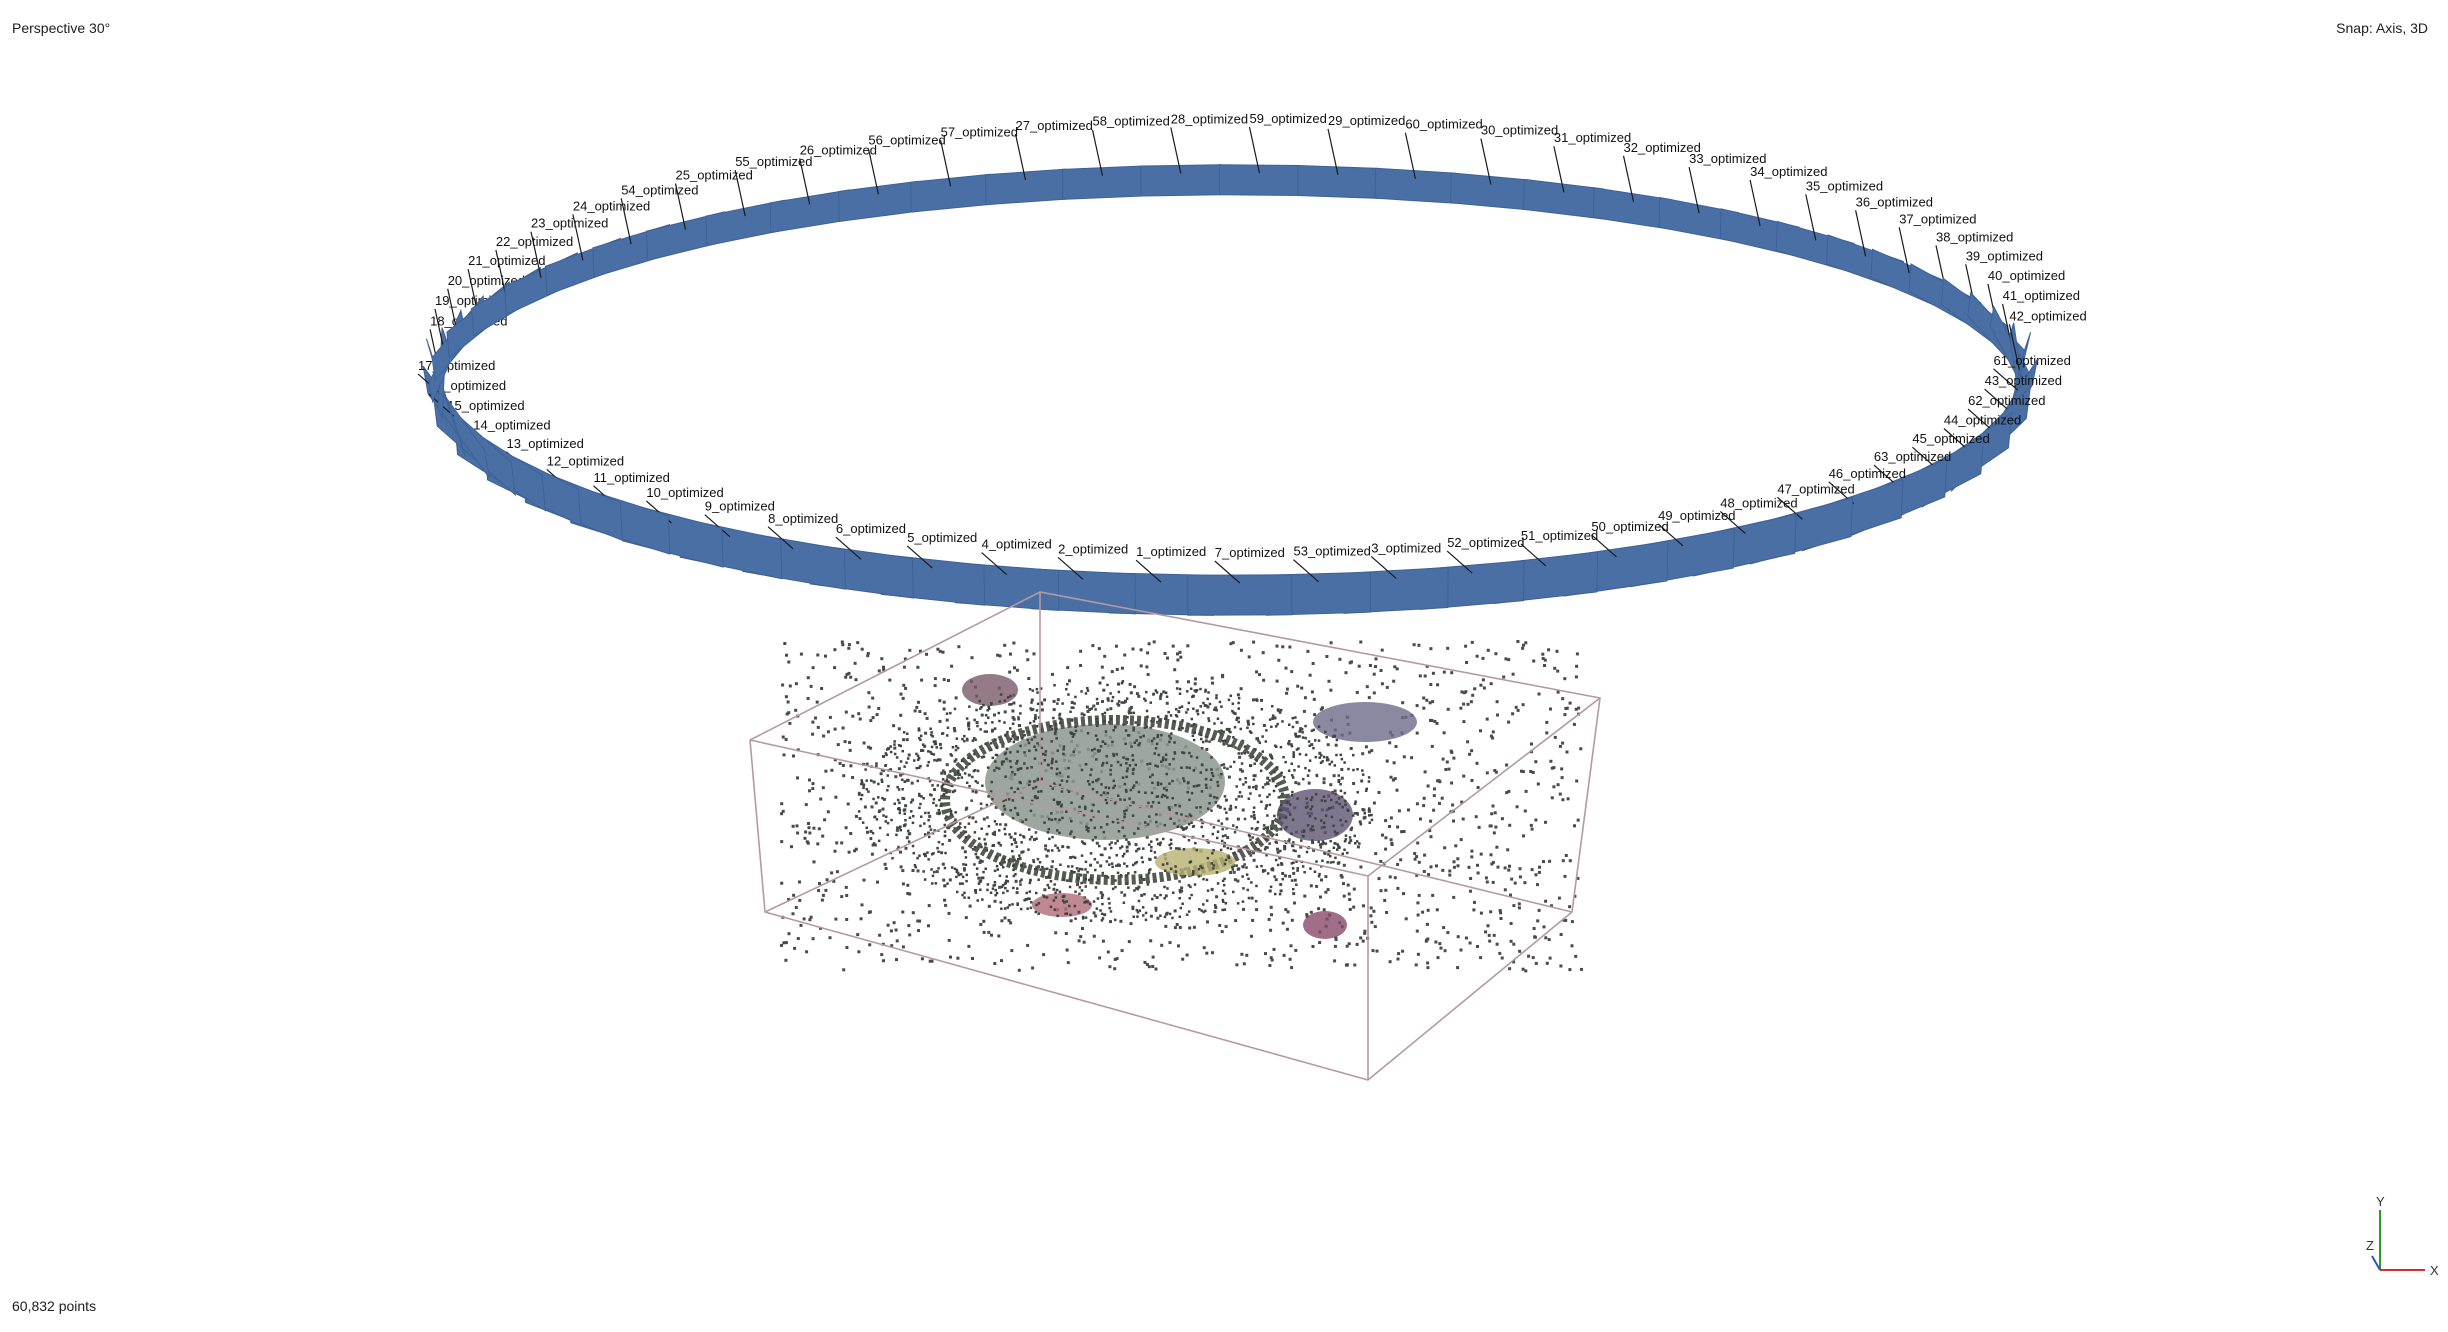 The height and width of the screenshot is (1332, 2448). Describe the element at coordinates (1758, 502) in the screenshot. I see `camera-label: 48_optimized` at that location.